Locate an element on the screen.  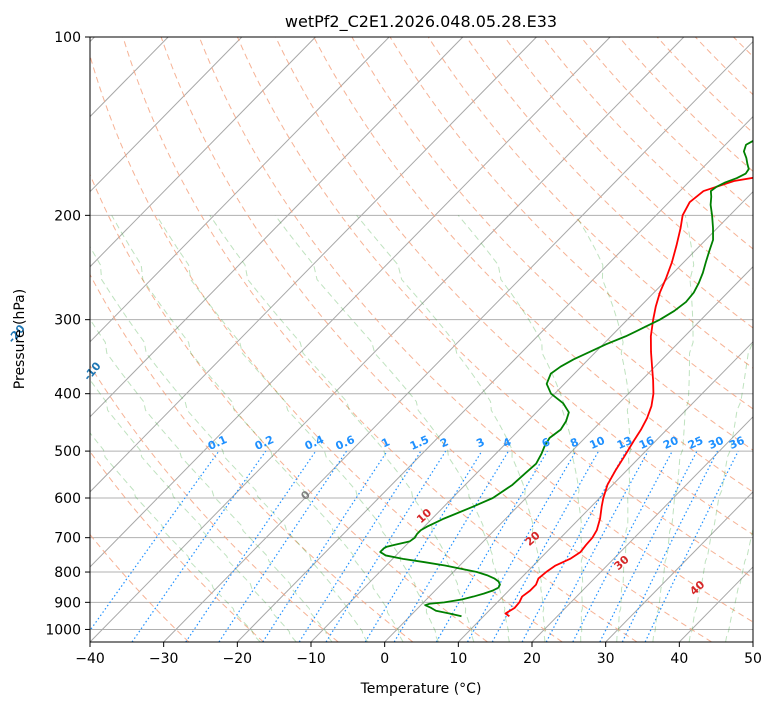
x-tick-label: 30 is located at coordinates (606, 659).